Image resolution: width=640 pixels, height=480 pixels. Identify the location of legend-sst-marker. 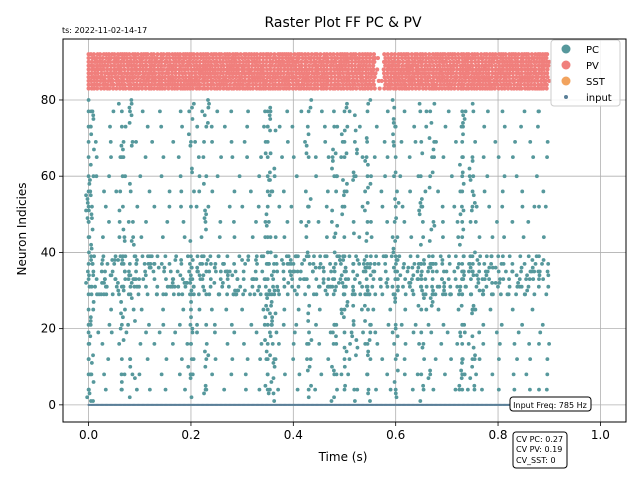
(566, 81).